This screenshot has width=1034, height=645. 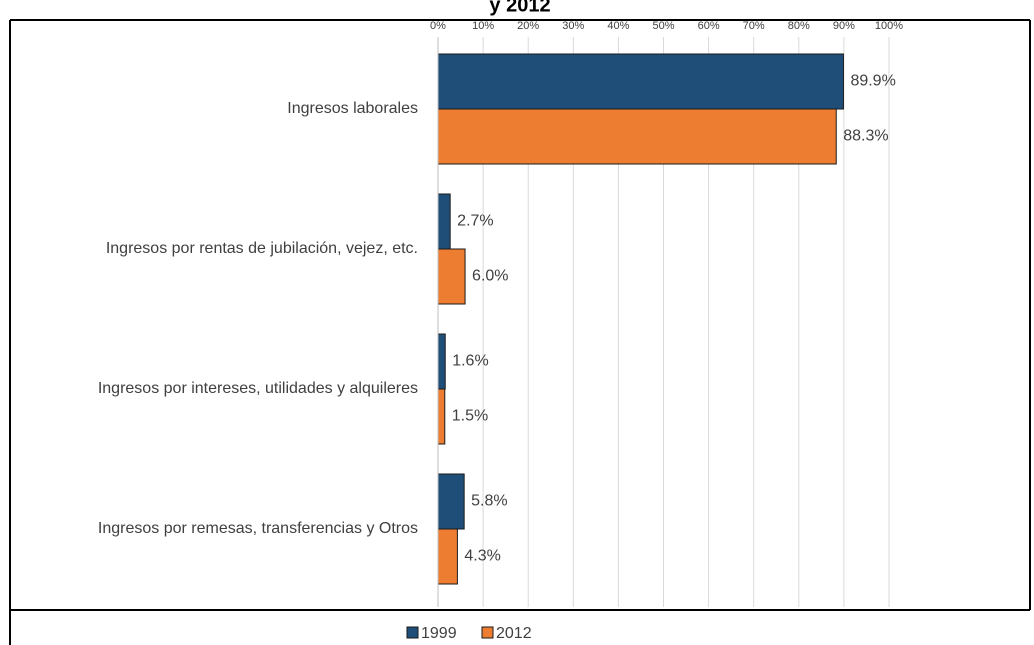 What do you see at coordinates (470, 416) in the screenshot?
I see `value-label: 1.5%` at bounding box center [470, 416].